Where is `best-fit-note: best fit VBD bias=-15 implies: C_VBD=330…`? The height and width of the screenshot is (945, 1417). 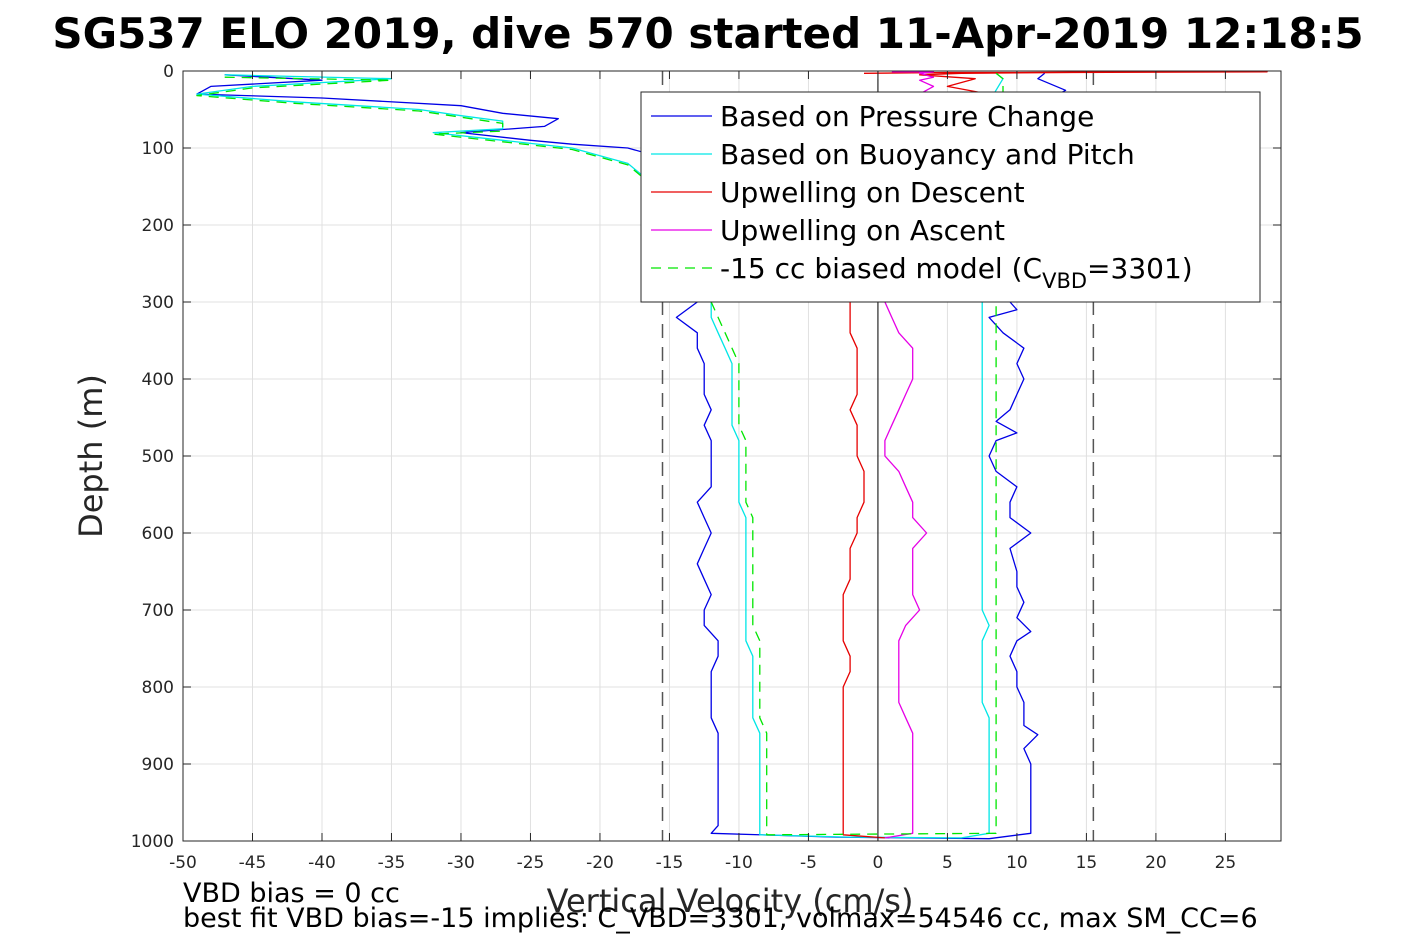
best-fit-note: best fit VBD bias=-15 implies: C_VBD=330… is located at coordinates (720, 918).